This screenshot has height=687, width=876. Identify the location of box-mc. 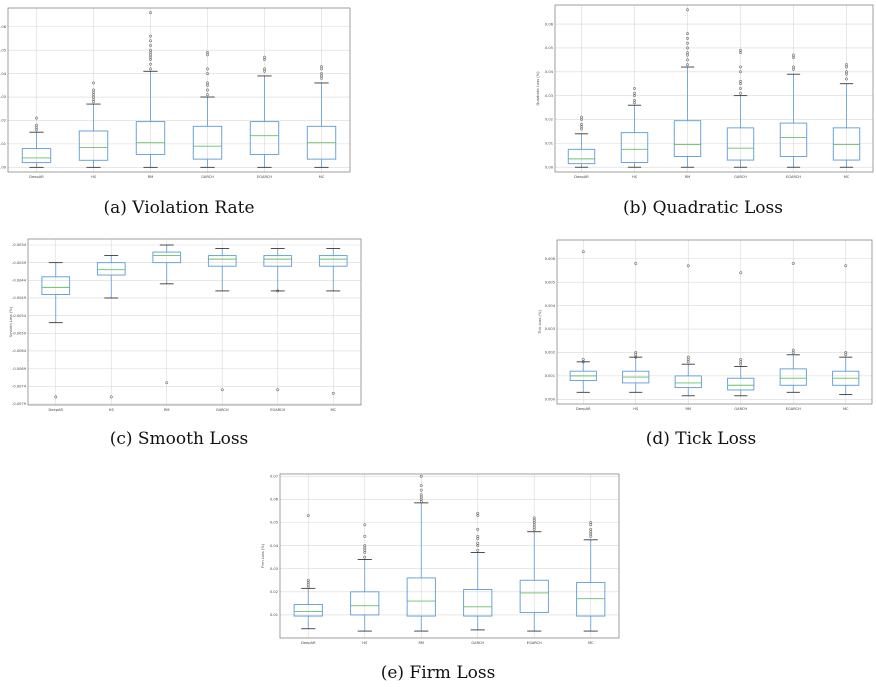
(333, 321).